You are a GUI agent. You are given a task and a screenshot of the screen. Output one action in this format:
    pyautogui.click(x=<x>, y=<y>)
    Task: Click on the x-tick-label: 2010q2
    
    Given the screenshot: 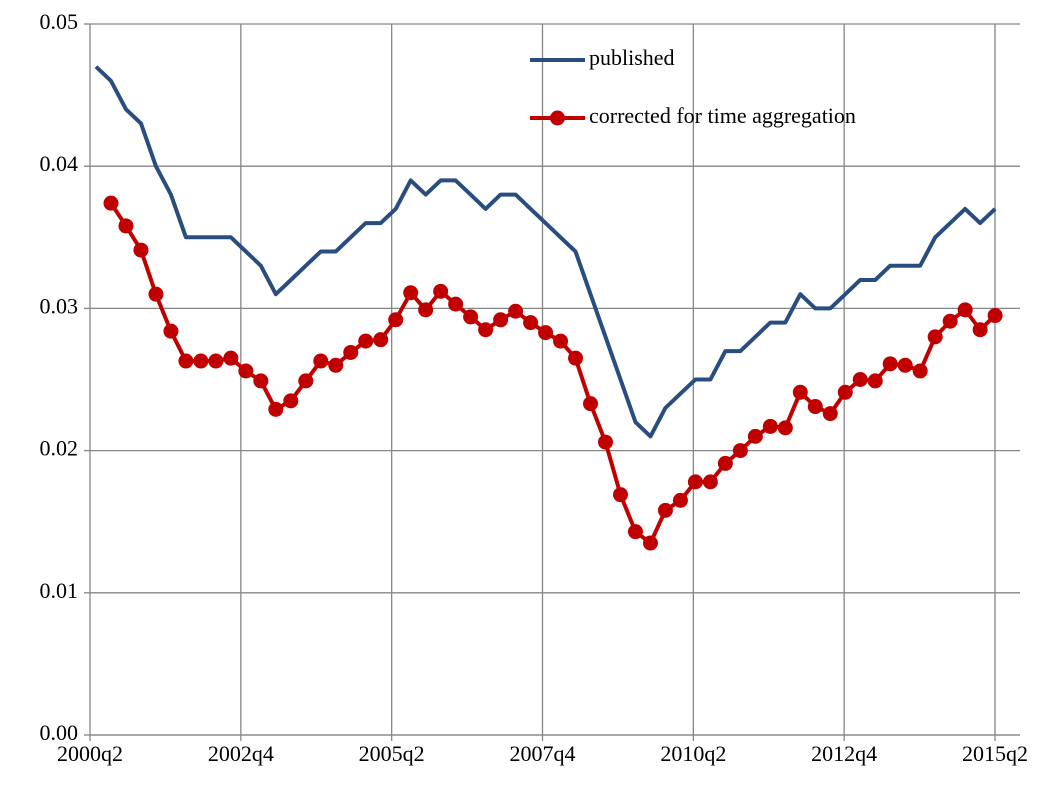 What is the action you would take?
    pyautogui.click(x=693, y=753)
    